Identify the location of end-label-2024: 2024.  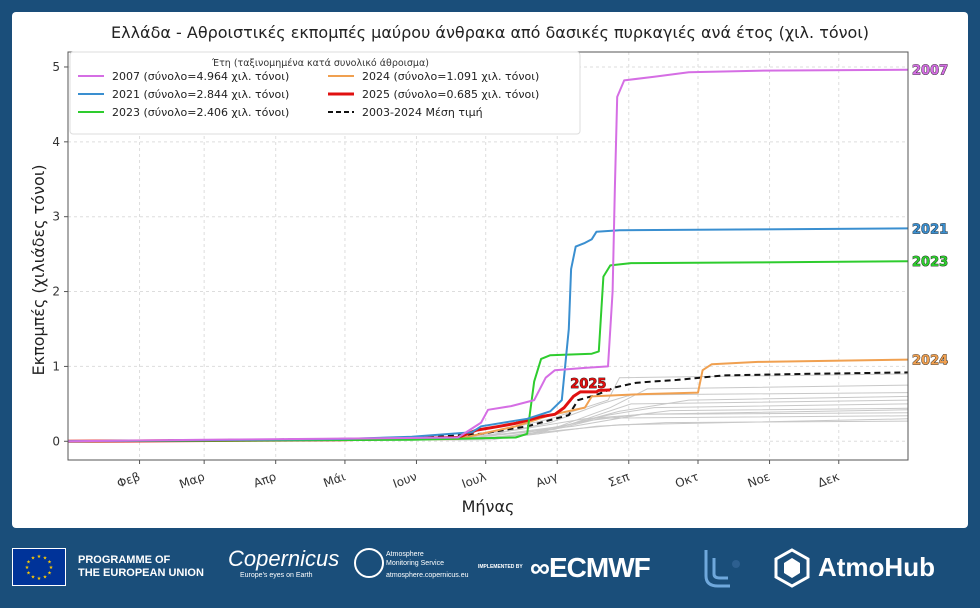
(930, 361).